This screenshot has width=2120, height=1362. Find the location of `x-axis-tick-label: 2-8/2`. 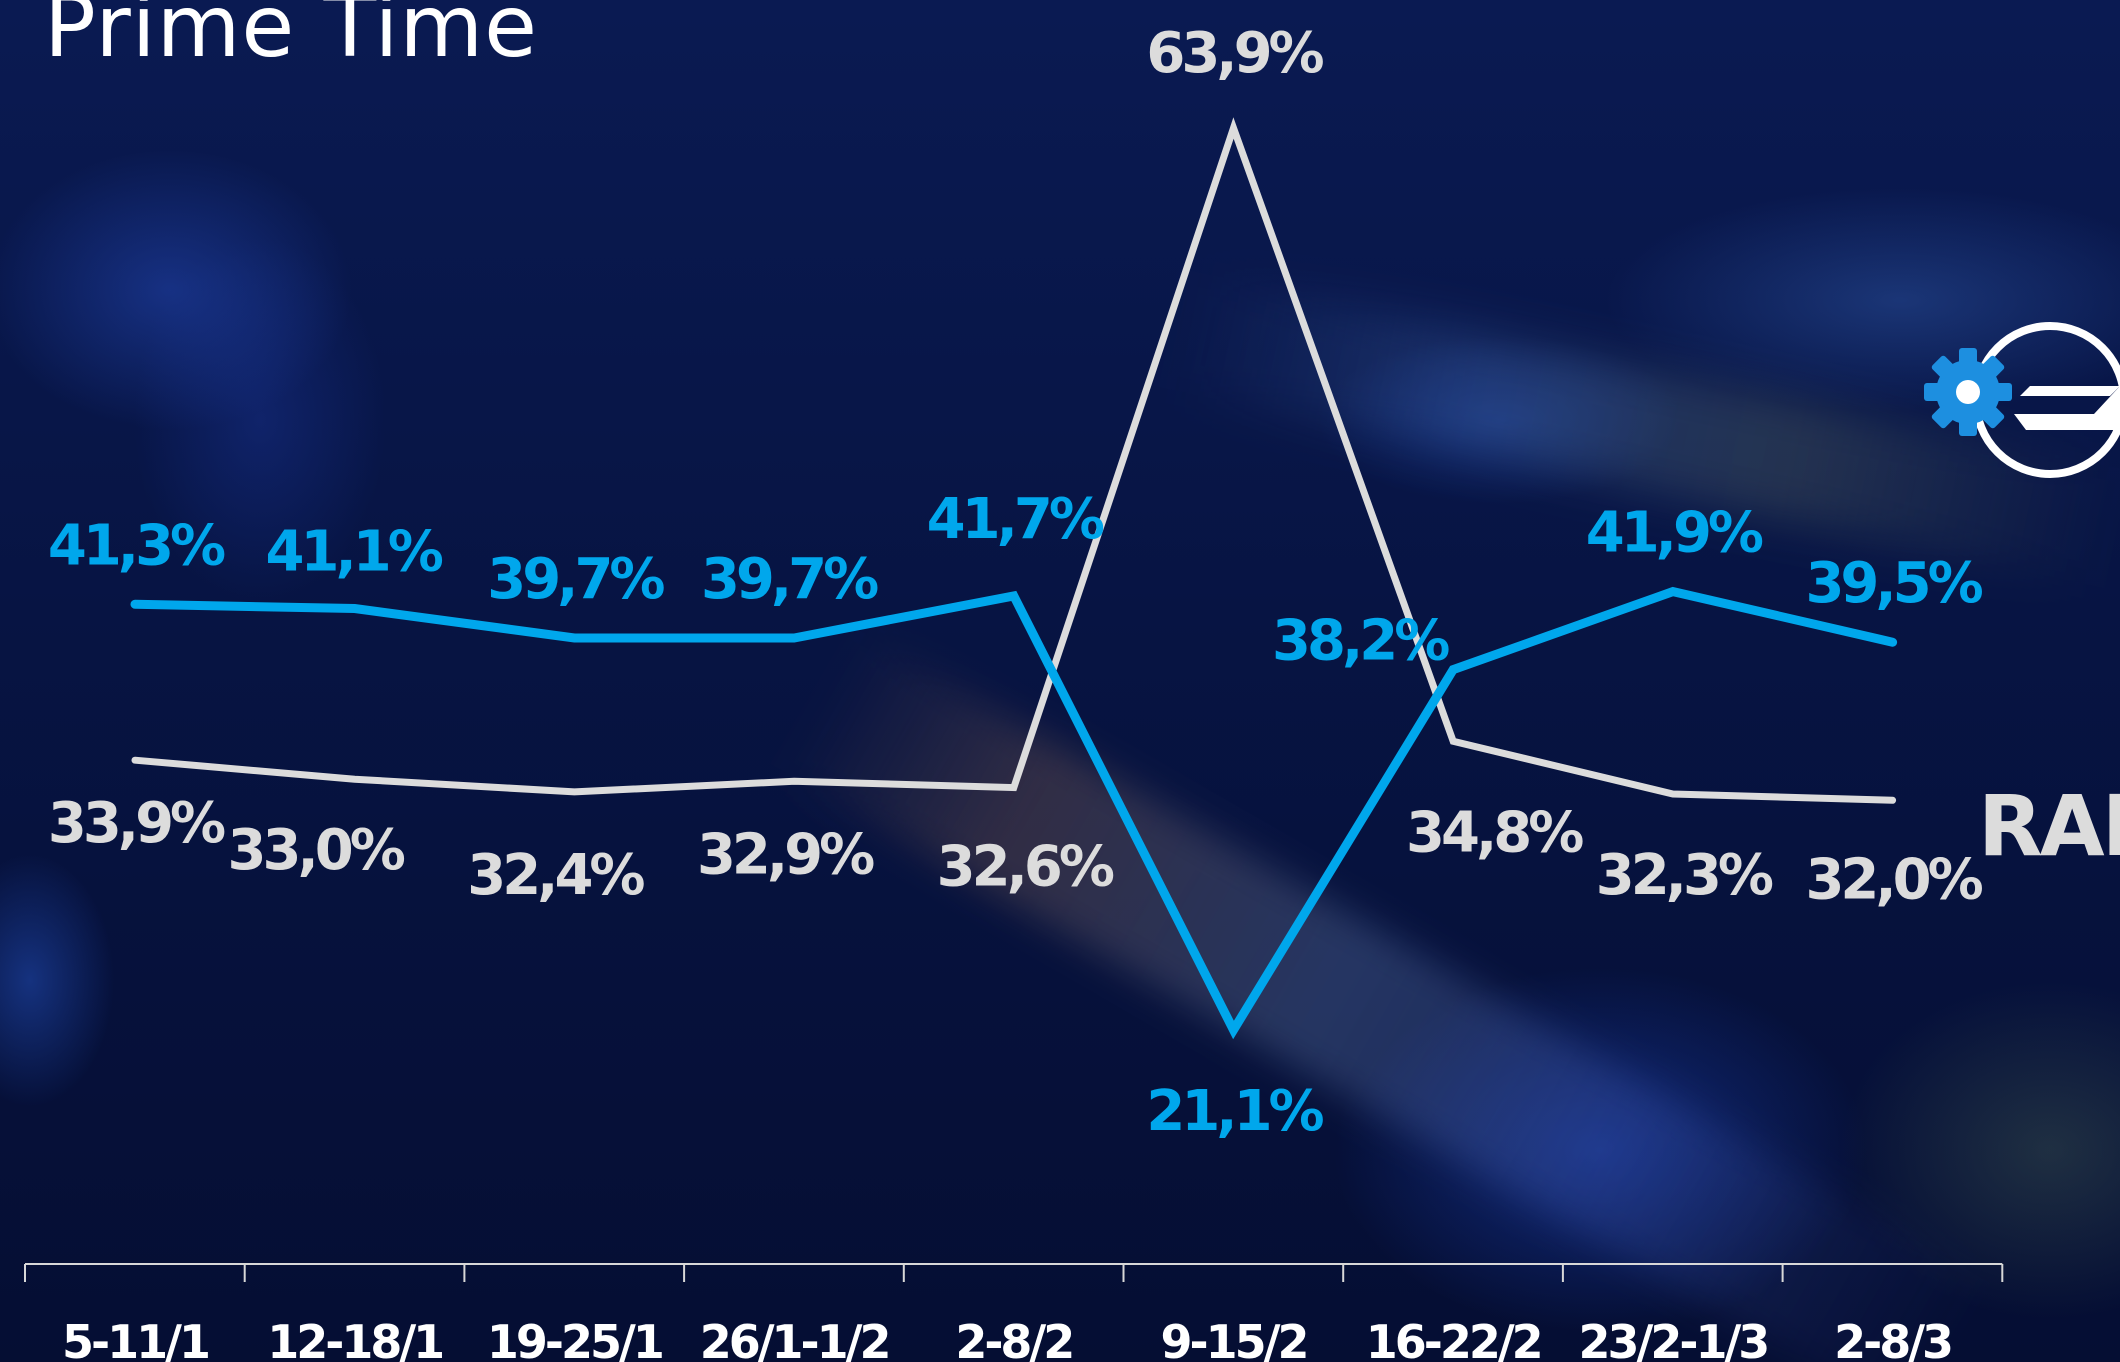

x-axis-tick-label: 2-8/2 is located at coordinates (1013, 1338).